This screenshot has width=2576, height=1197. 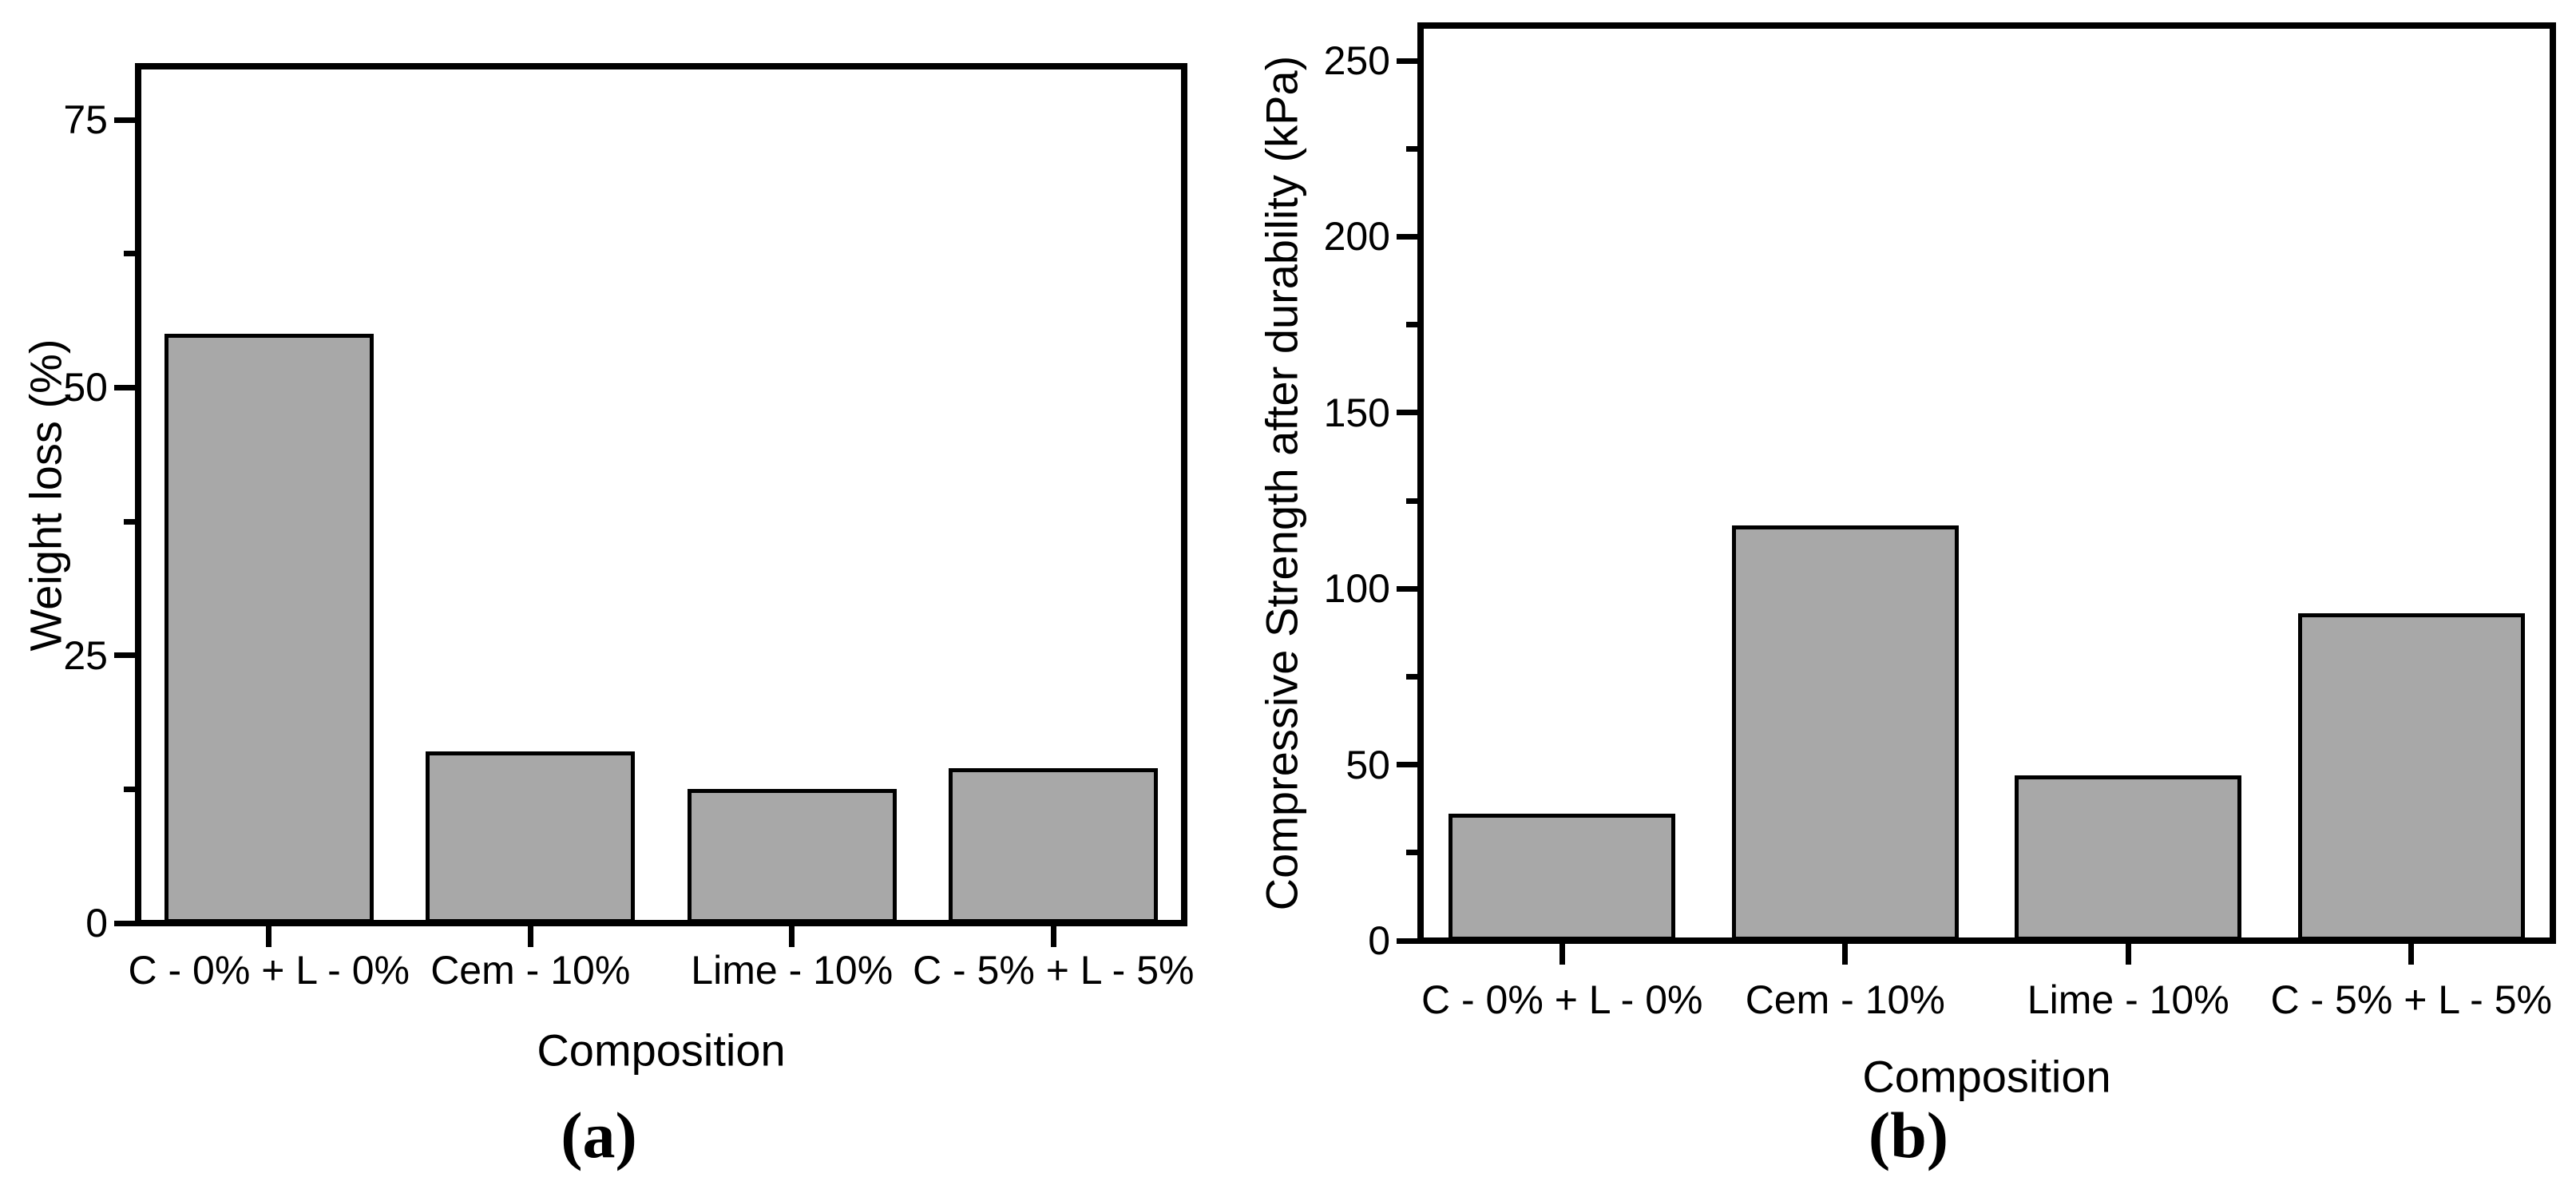 I want to click on x-axis-title-a: Composition, so click(x=662, y=1050).